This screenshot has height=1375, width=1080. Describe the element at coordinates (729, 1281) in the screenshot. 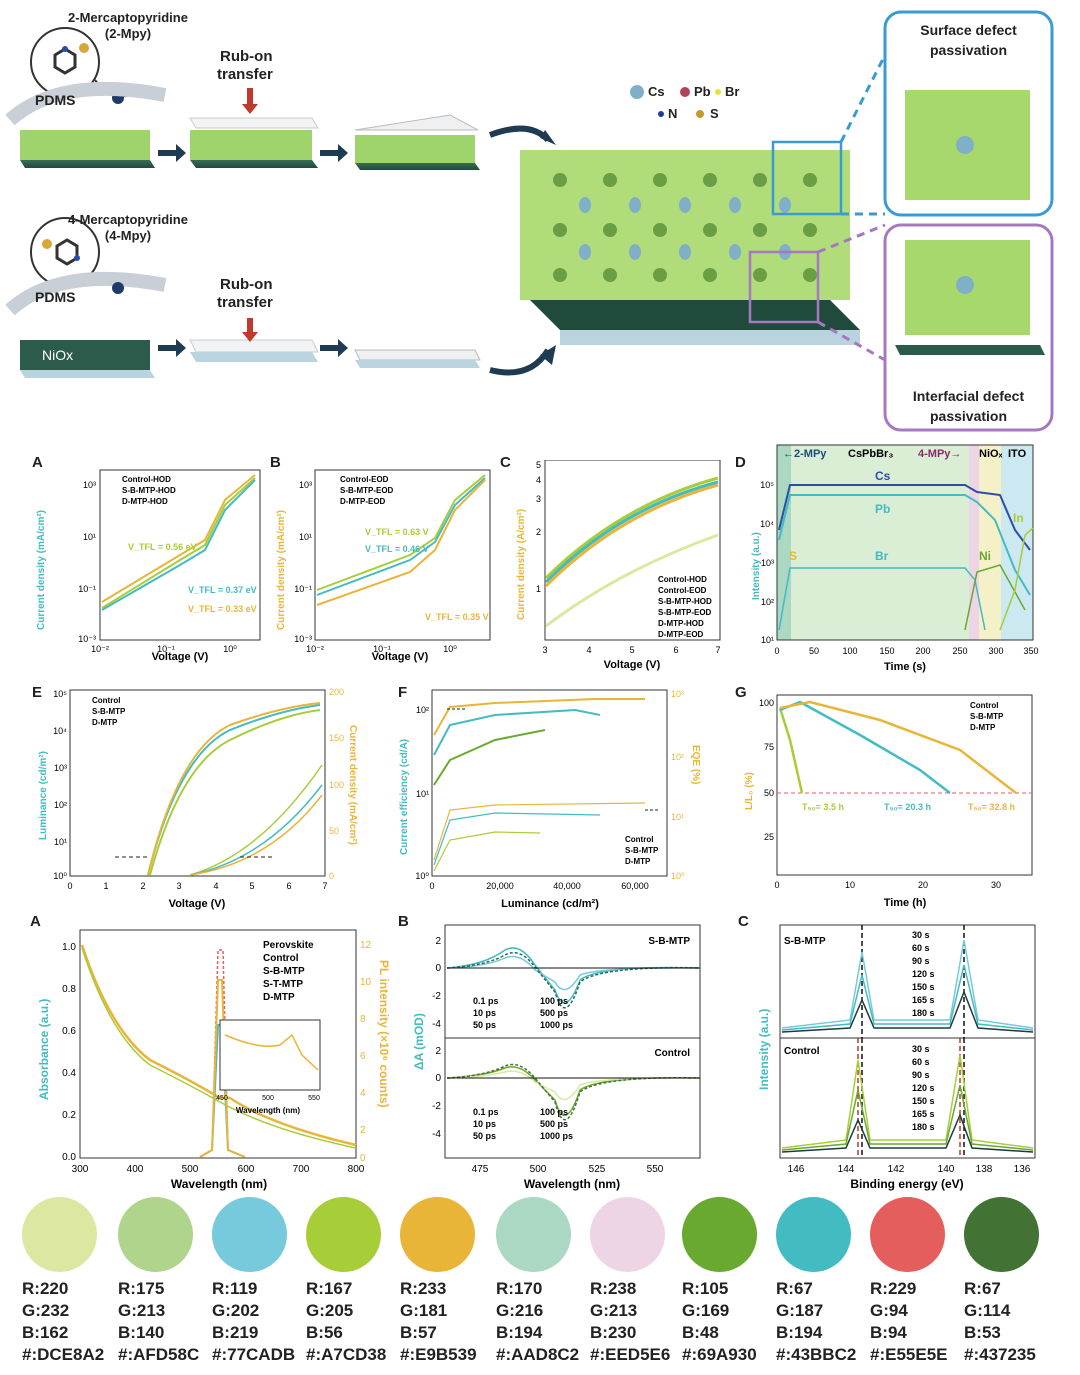

I see `color-swatch: R:105 G:169 B:48 #:69A930` at that location.